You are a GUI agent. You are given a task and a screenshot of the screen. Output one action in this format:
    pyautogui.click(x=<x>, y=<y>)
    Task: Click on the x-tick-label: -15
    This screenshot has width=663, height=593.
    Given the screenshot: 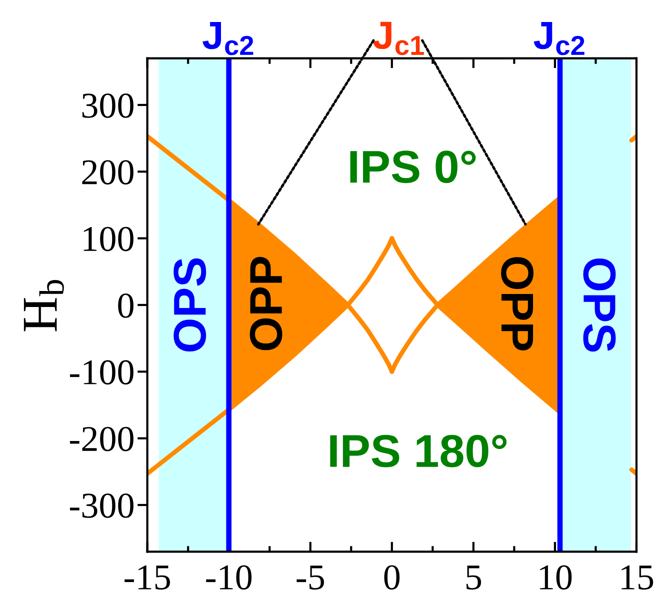 What is the action you would take?
    pyautogui.click(x=147, y=577)
    